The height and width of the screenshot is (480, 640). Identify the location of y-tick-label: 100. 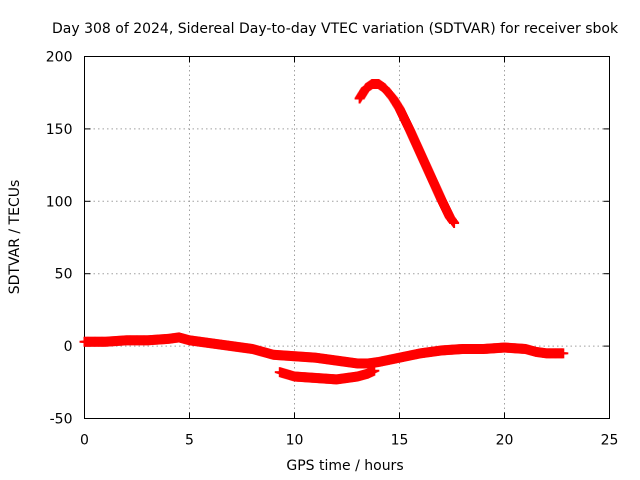
(59, 202).